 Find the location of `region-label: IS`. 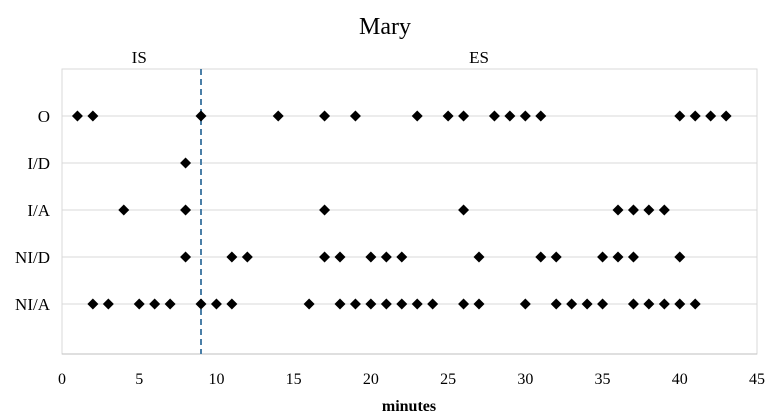

region-label: IS is located at coordinates (139, 57).